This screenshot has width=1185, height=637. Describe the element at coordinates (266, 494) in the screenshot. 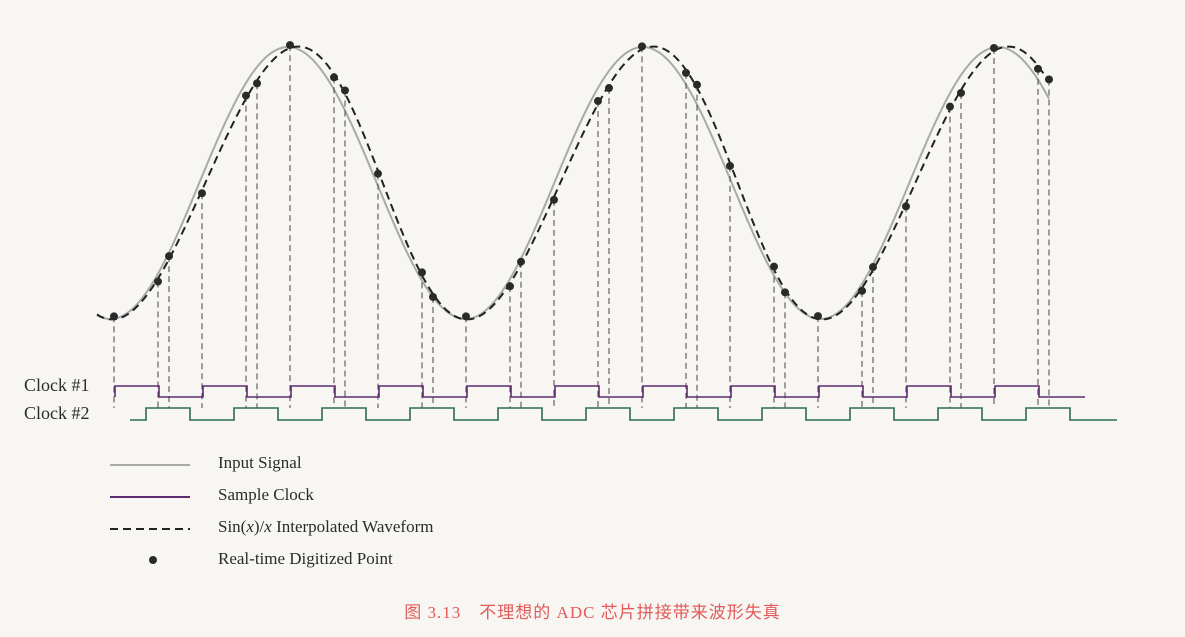

I see `legend-sample-clock-label: Sample Clock` at that location.